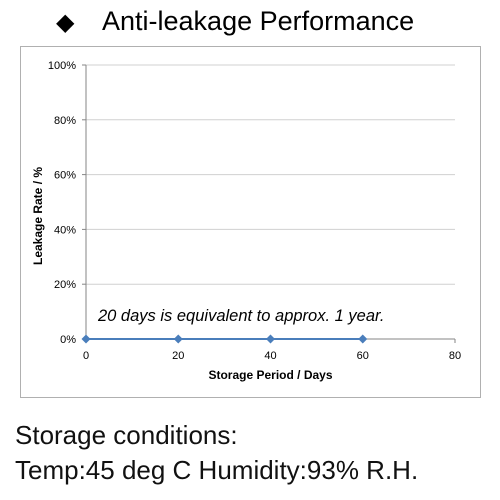  I want to click on chart-annotation: 20 days is equivalent to approx. 1 year., so click(240, 316).